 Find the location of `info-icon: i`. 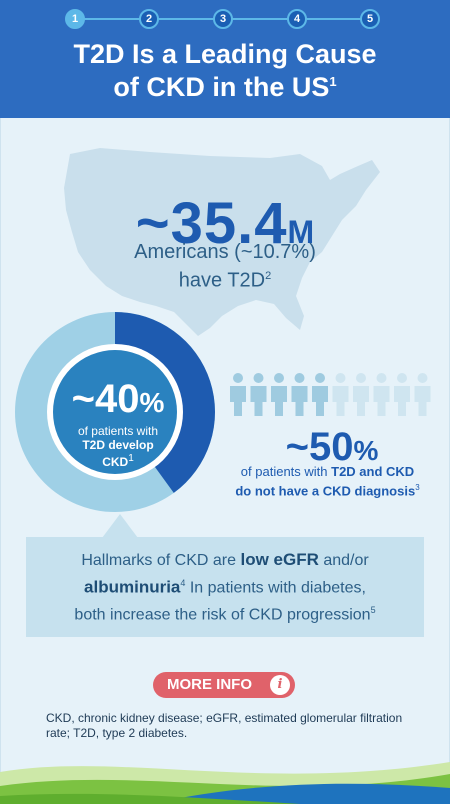

info-icon: i is located at coordinates (280, 685).